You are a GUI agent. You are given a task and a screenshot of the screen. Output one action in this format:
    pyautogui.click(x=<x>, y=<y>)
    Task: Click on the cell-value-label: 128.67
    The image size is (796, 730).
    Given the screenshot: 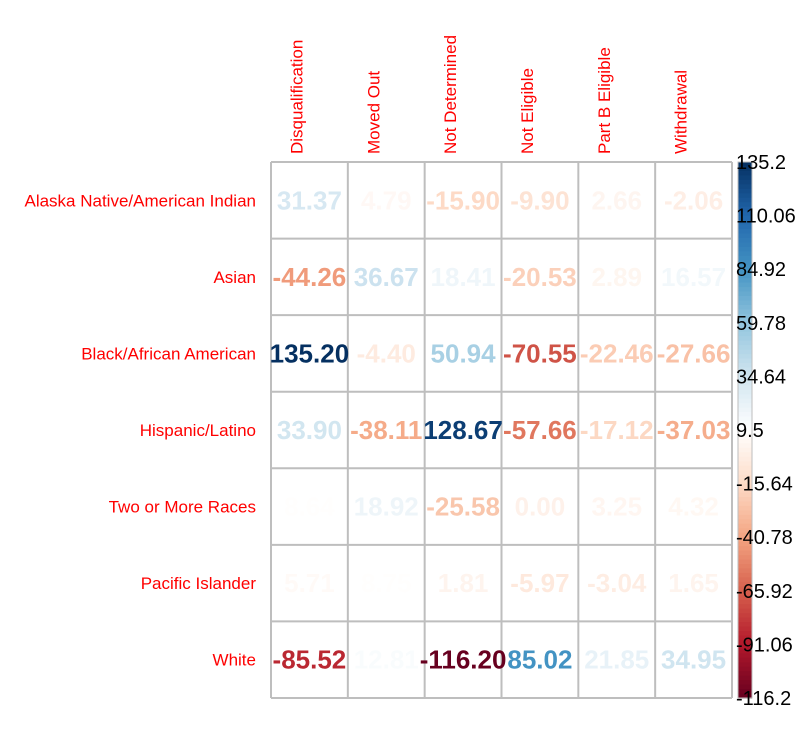 What is the action you would take?
    pyautogui.click(x=463, y=430)
    